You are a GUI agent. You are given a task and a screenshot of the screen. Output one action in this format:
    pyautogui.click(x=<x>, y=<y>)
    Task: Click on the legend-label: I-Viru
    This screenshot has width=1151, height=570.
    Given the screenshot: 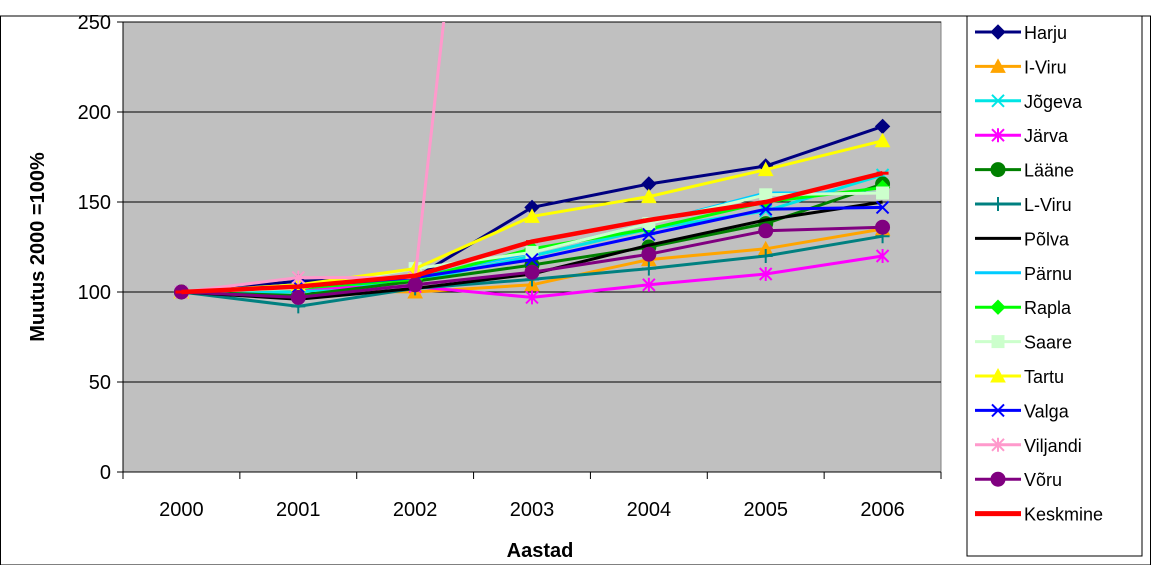 What is the action you would take?
    pyautogui.click(x=1045, y=67)
    